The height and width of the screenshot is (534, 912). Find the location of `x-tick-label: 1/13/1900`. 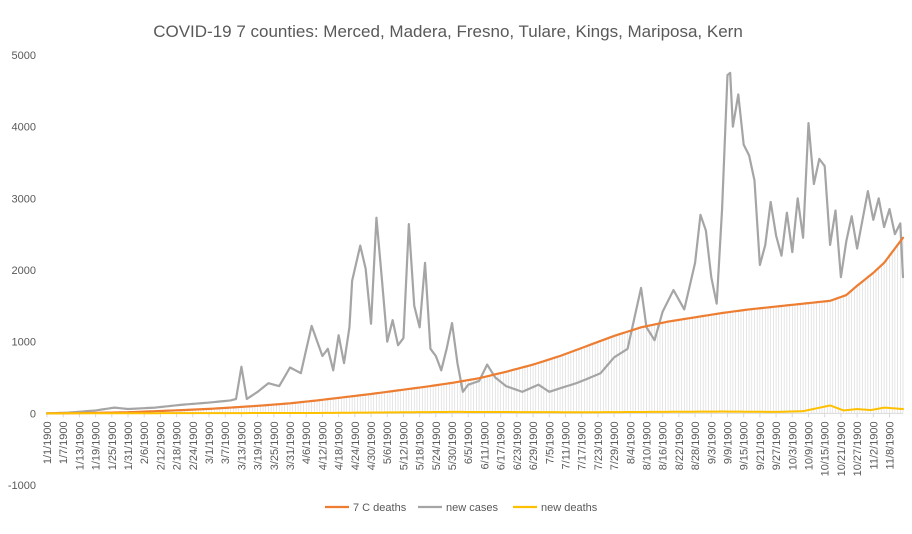

x-tick-label: 1/13/1900 is located at coordinates (80, 445).